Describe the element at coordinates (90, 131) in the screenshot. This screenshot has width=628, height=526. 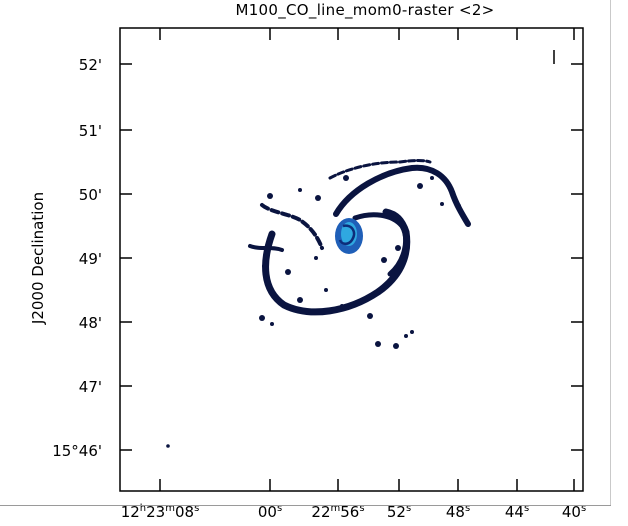
I see `y-tick-label: 51'` at that location.